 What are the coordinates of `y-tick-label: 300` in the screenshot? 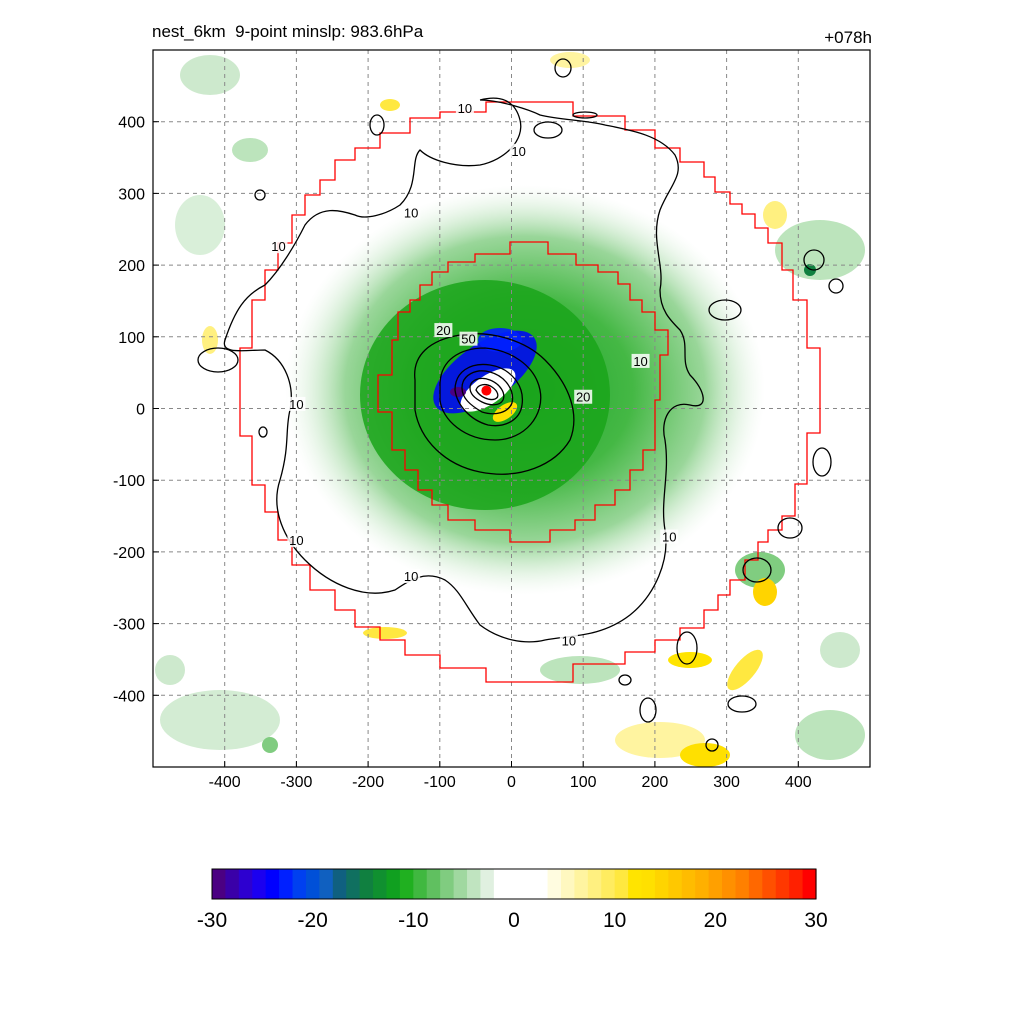 It's located at (131, 194).